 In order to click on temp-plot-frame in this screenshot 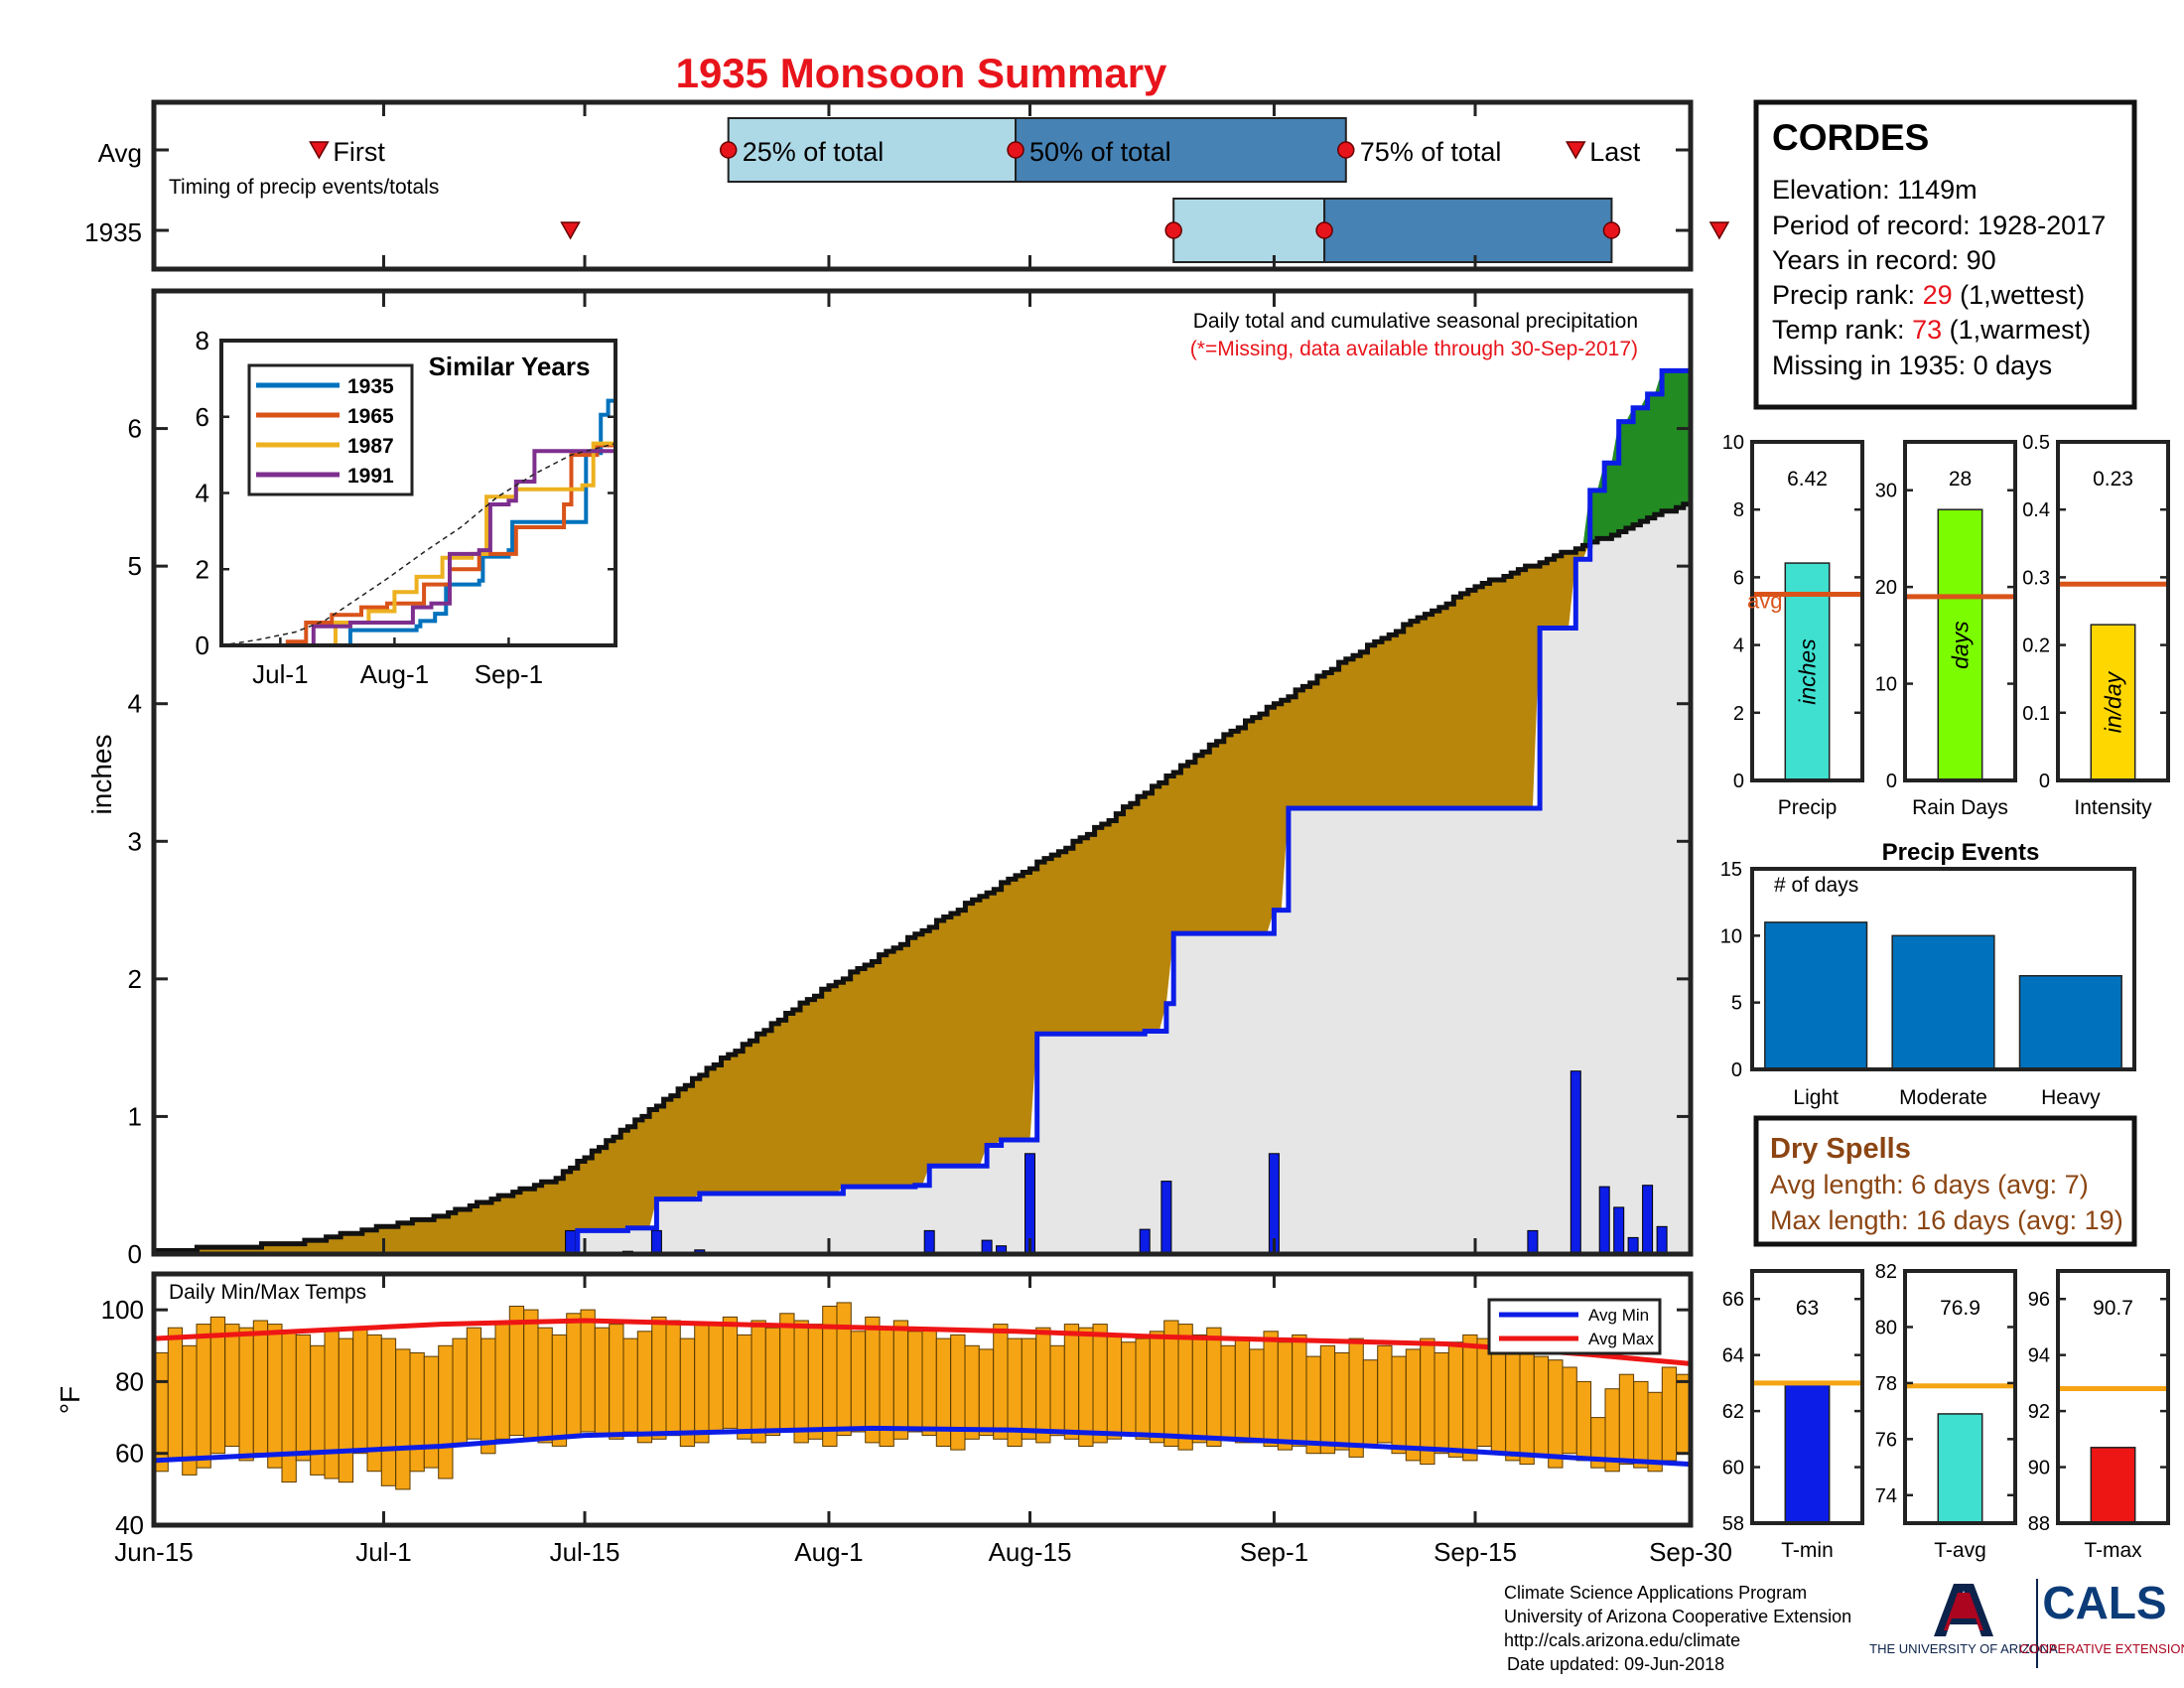, I will do `click(922, 1399)`.